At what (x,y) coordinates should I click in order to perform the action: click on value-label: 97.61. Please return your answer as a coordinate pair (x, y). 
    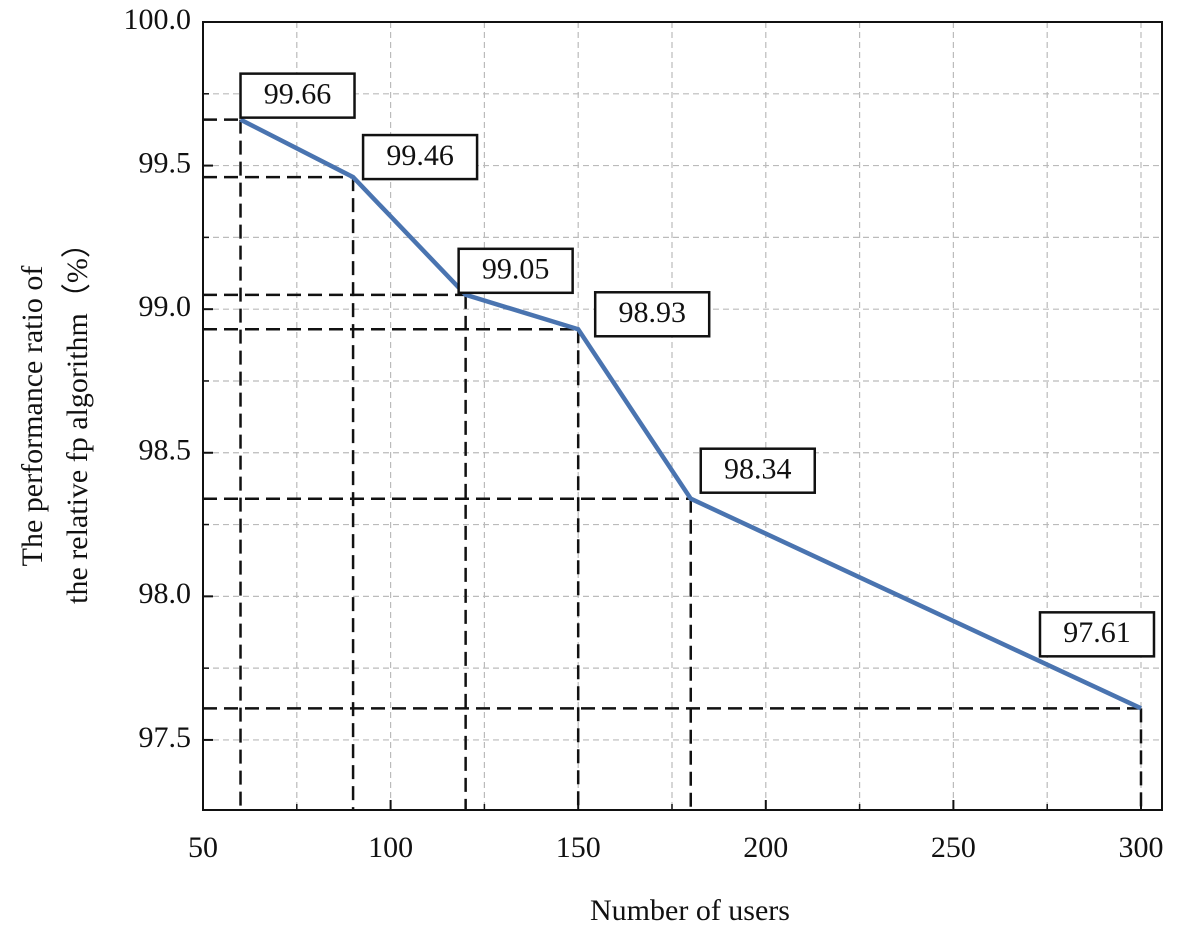
    Looking at the image, I should click on (1097, 632).